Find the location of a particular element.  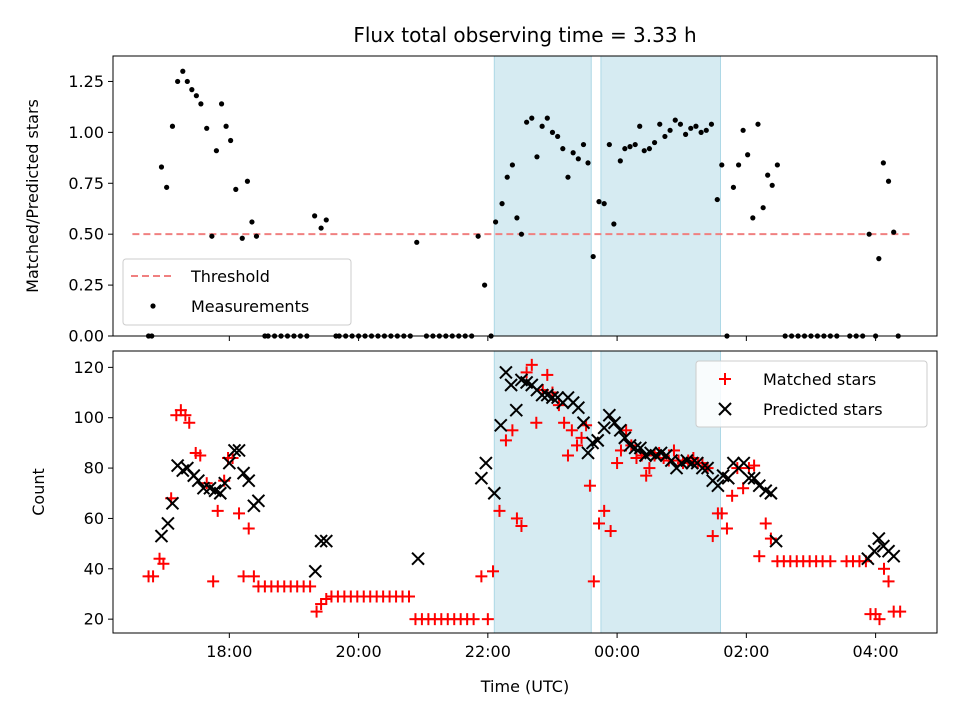

x-tick-label: 02:00 is located at coordinates (746, 651).